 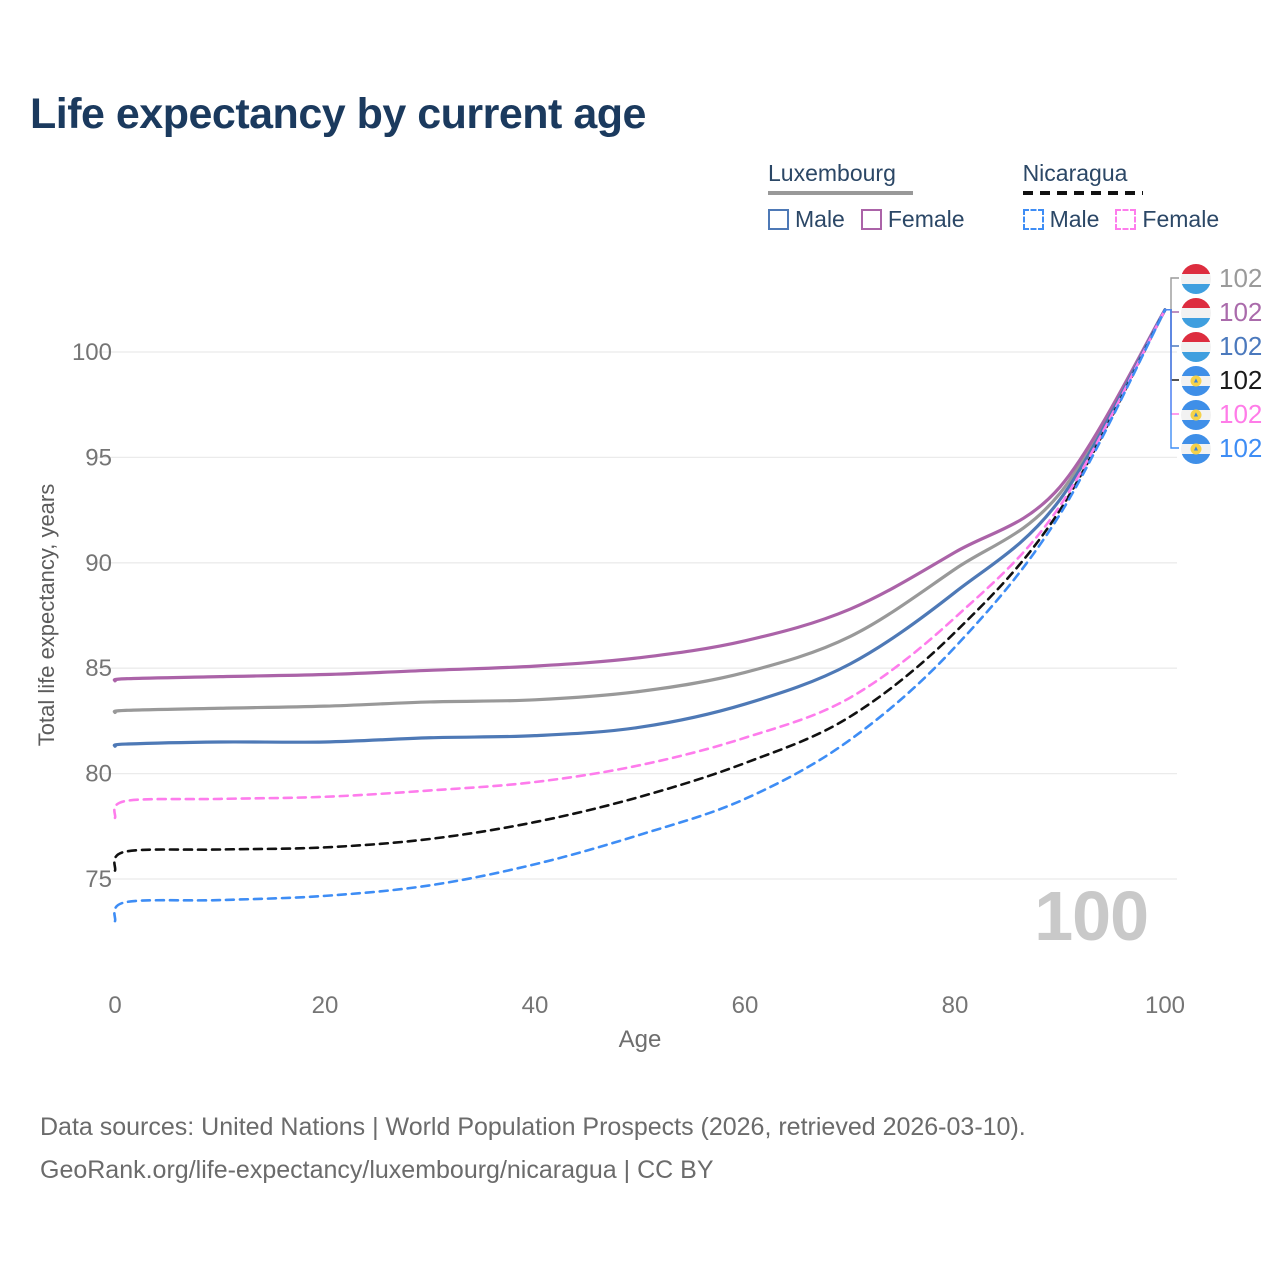 I want to click on hovered-age-watermark: 100, so click(x=1091, y=916).